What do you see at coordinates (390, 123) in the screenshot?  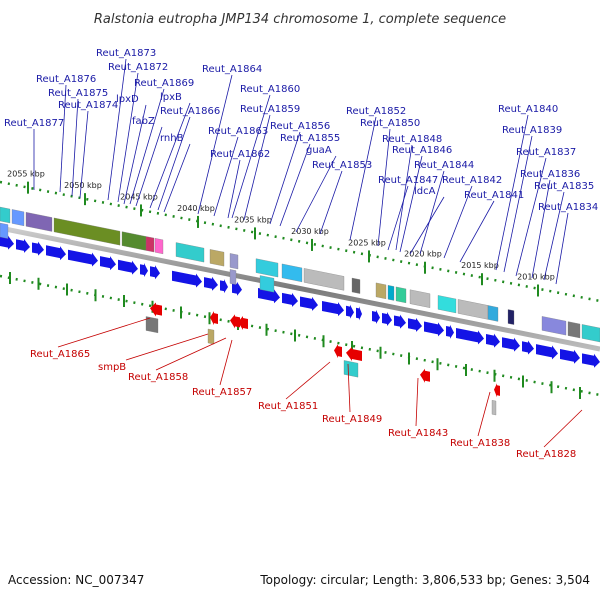 I see `gene-label-forward: Reut_A1850` at bounding box center [390, 123].